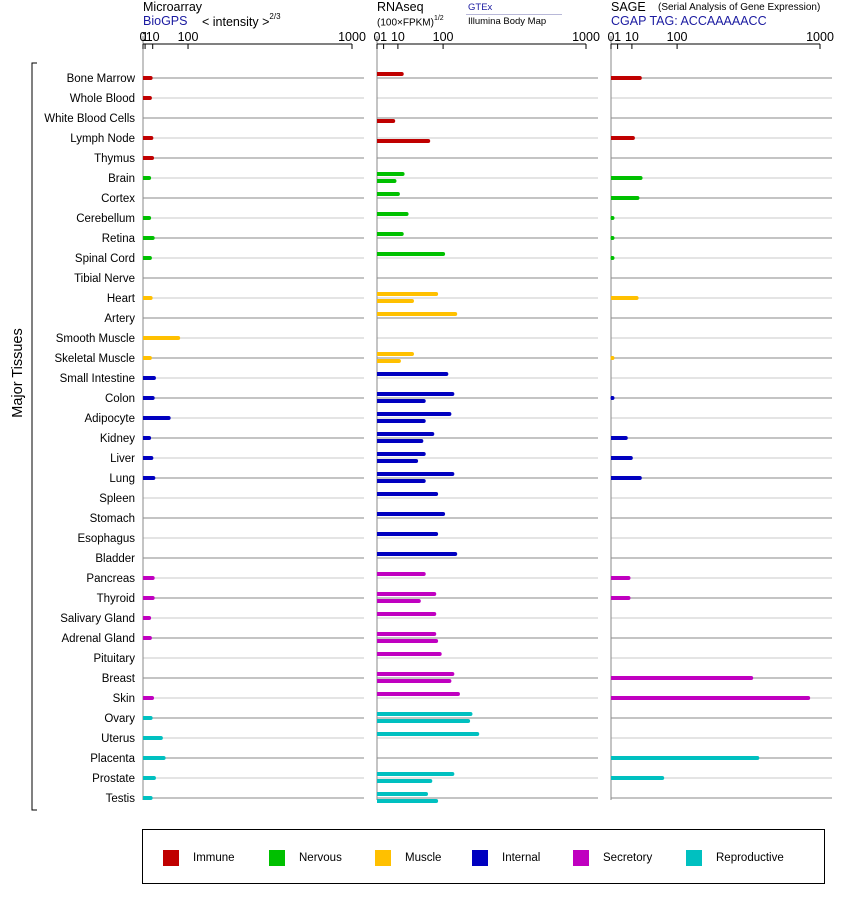 Image resolution: width=842 pixels, height=900 pixels. I want to click on legend-label: Nervous, so click(320, 858).